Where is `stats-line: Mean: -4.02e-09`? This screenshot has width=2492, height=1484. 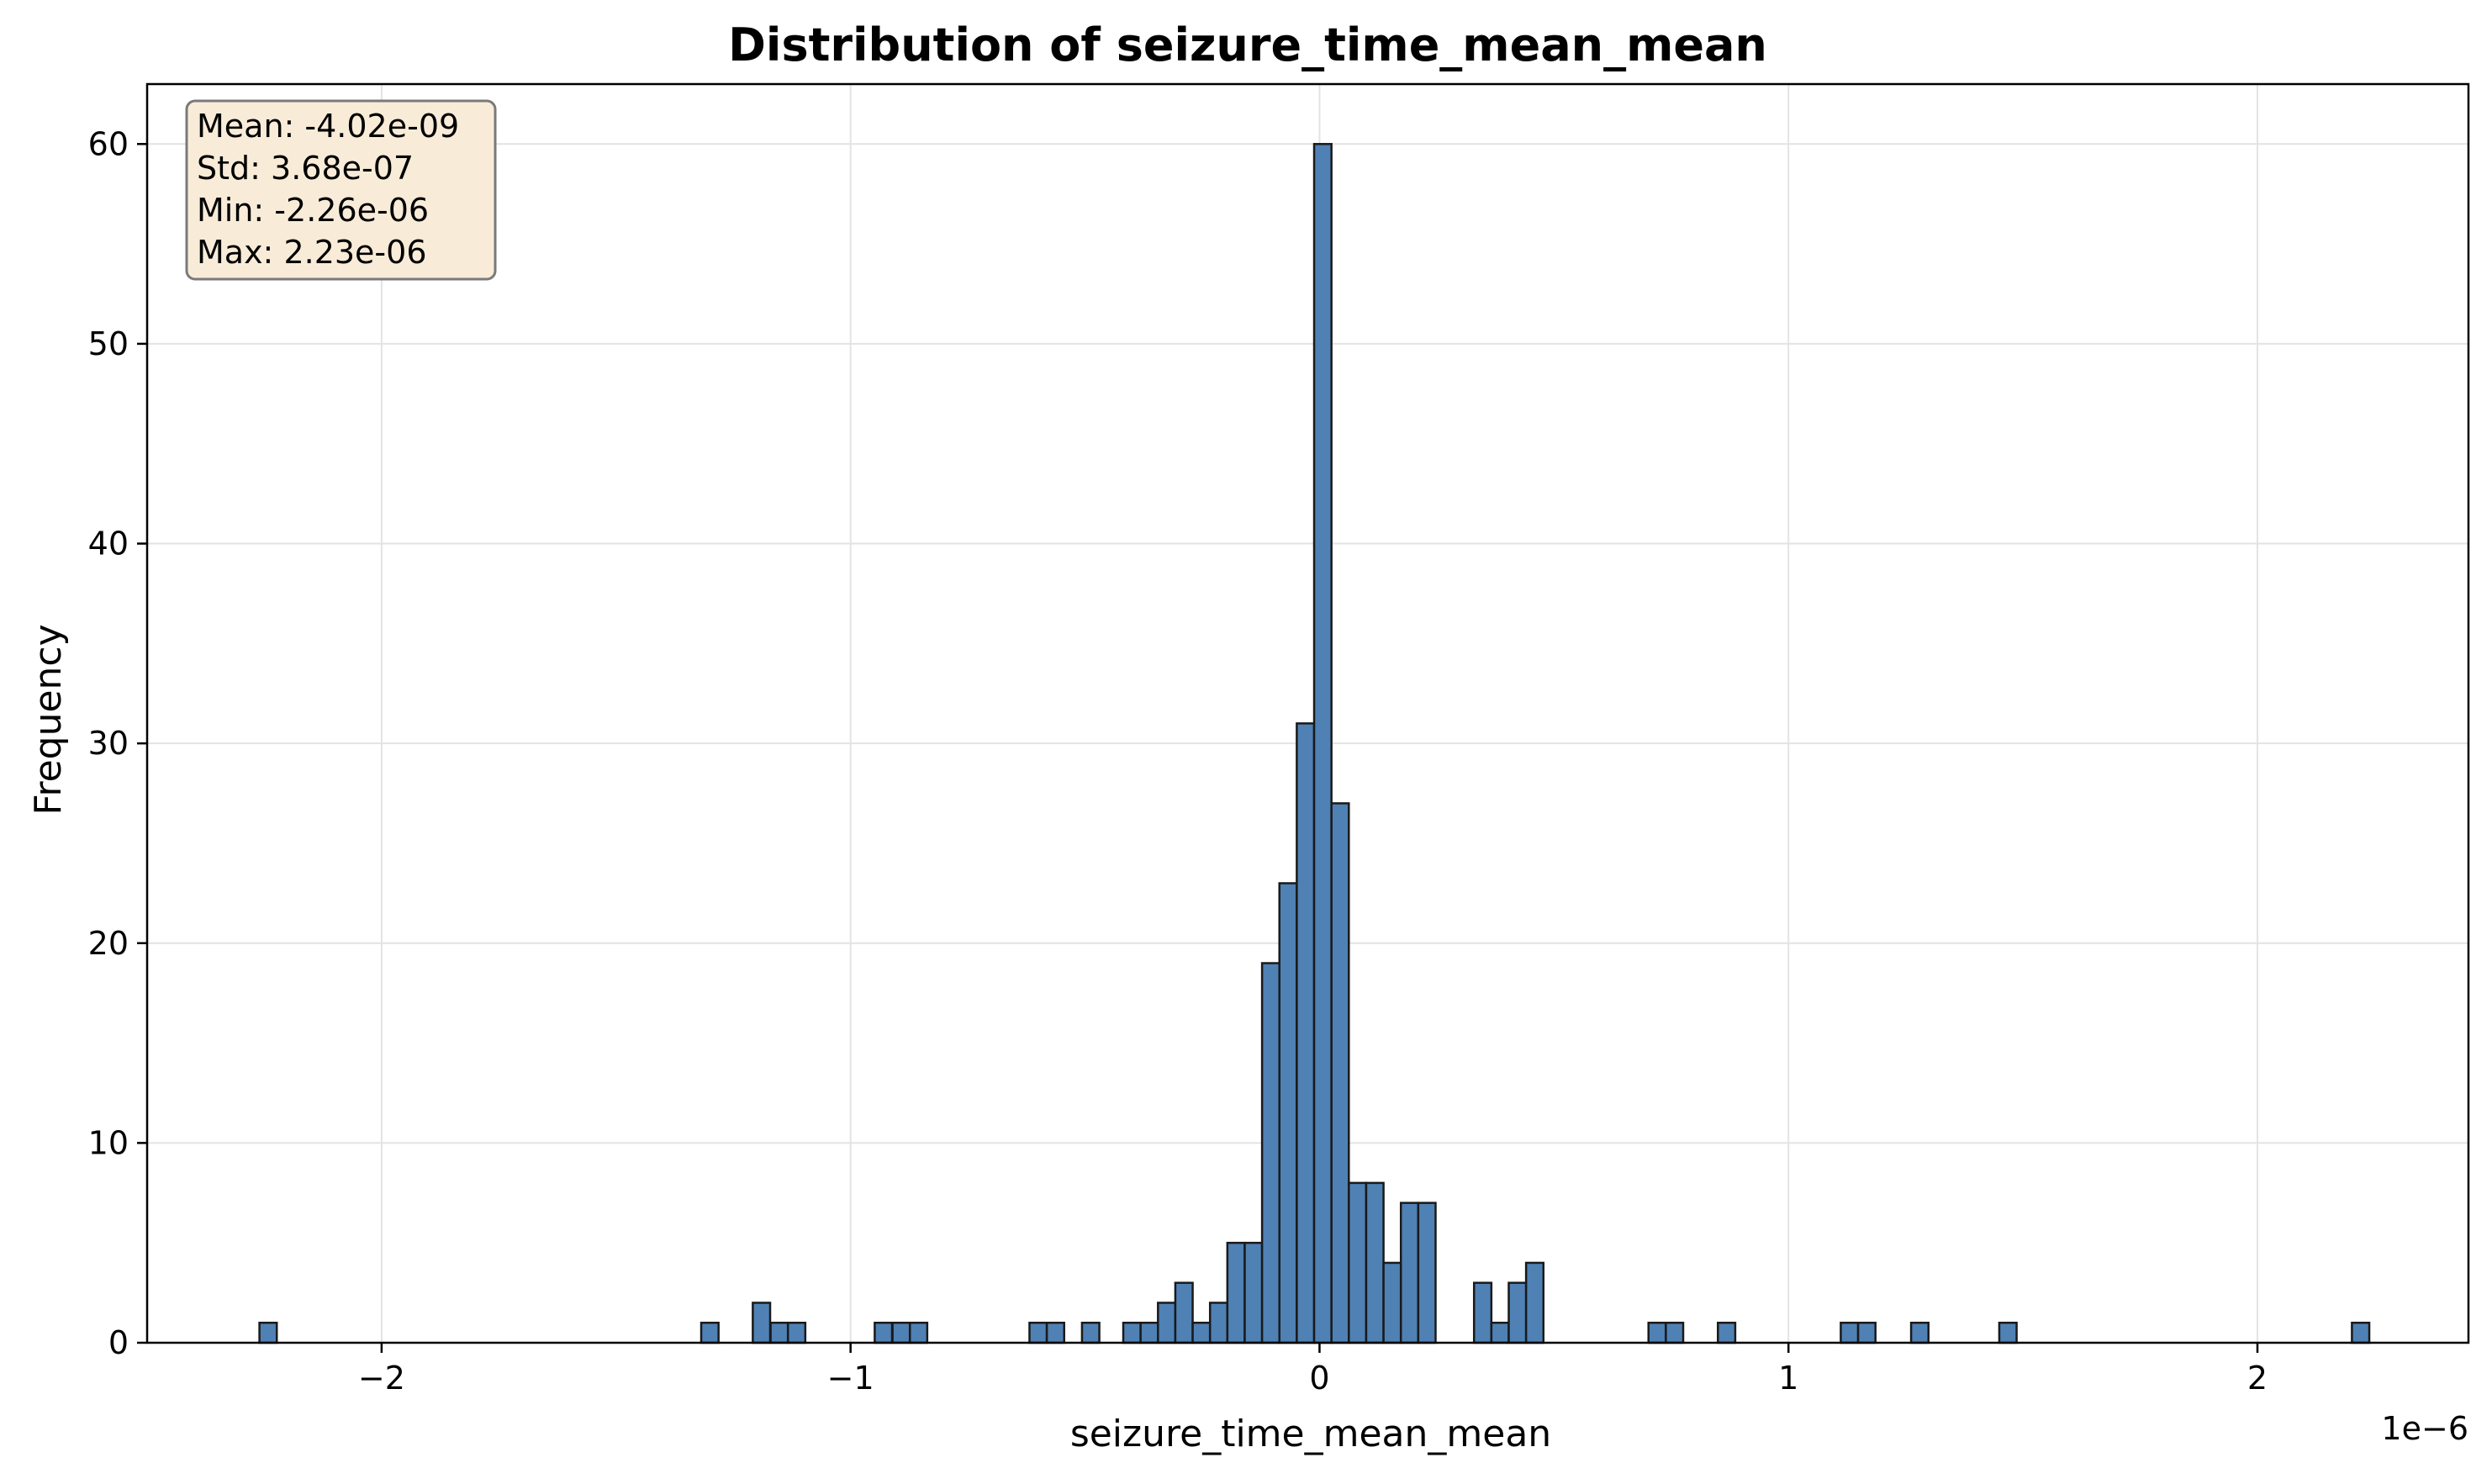 stats-line: Mean: -4.02e-09 is located at coordinates (328, 126).